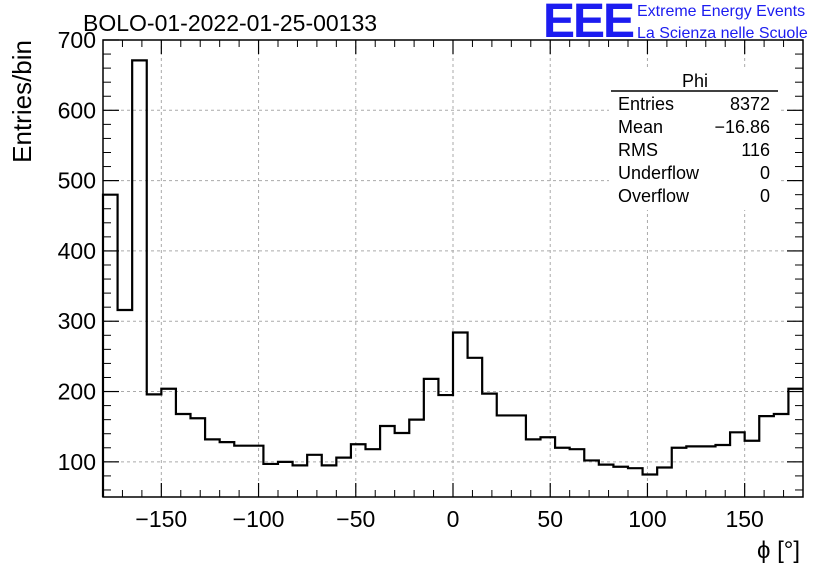 This screenshot has height=572, width=836. I want to click on y-axis-title: Entries/bin, so click(22, 101).